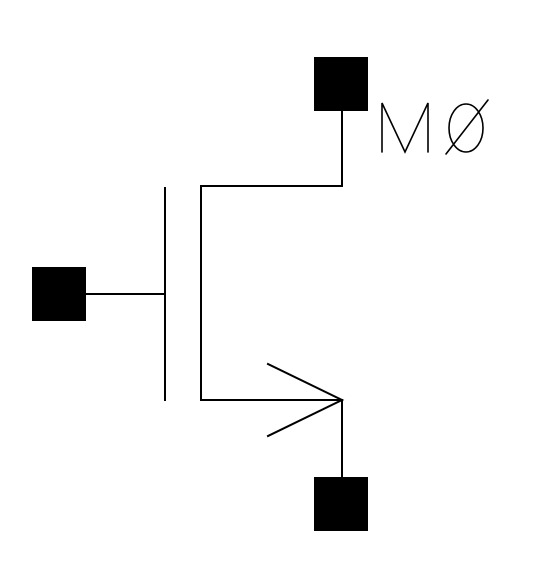  What do you see at coordinates (305, 400) in the screenshot?
I see `source-arrow` at bounding box center [305, 400].